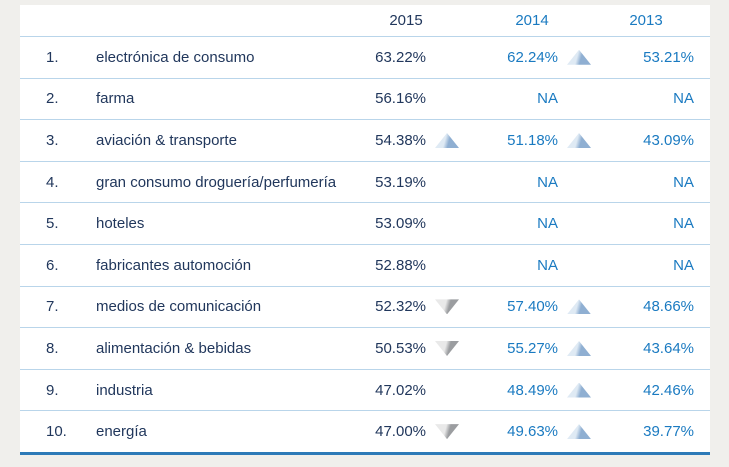  What do you see at coordinates (52, 348) in the screenshot?
I see `rank-label: 8.` at bounding box center [52, 348].